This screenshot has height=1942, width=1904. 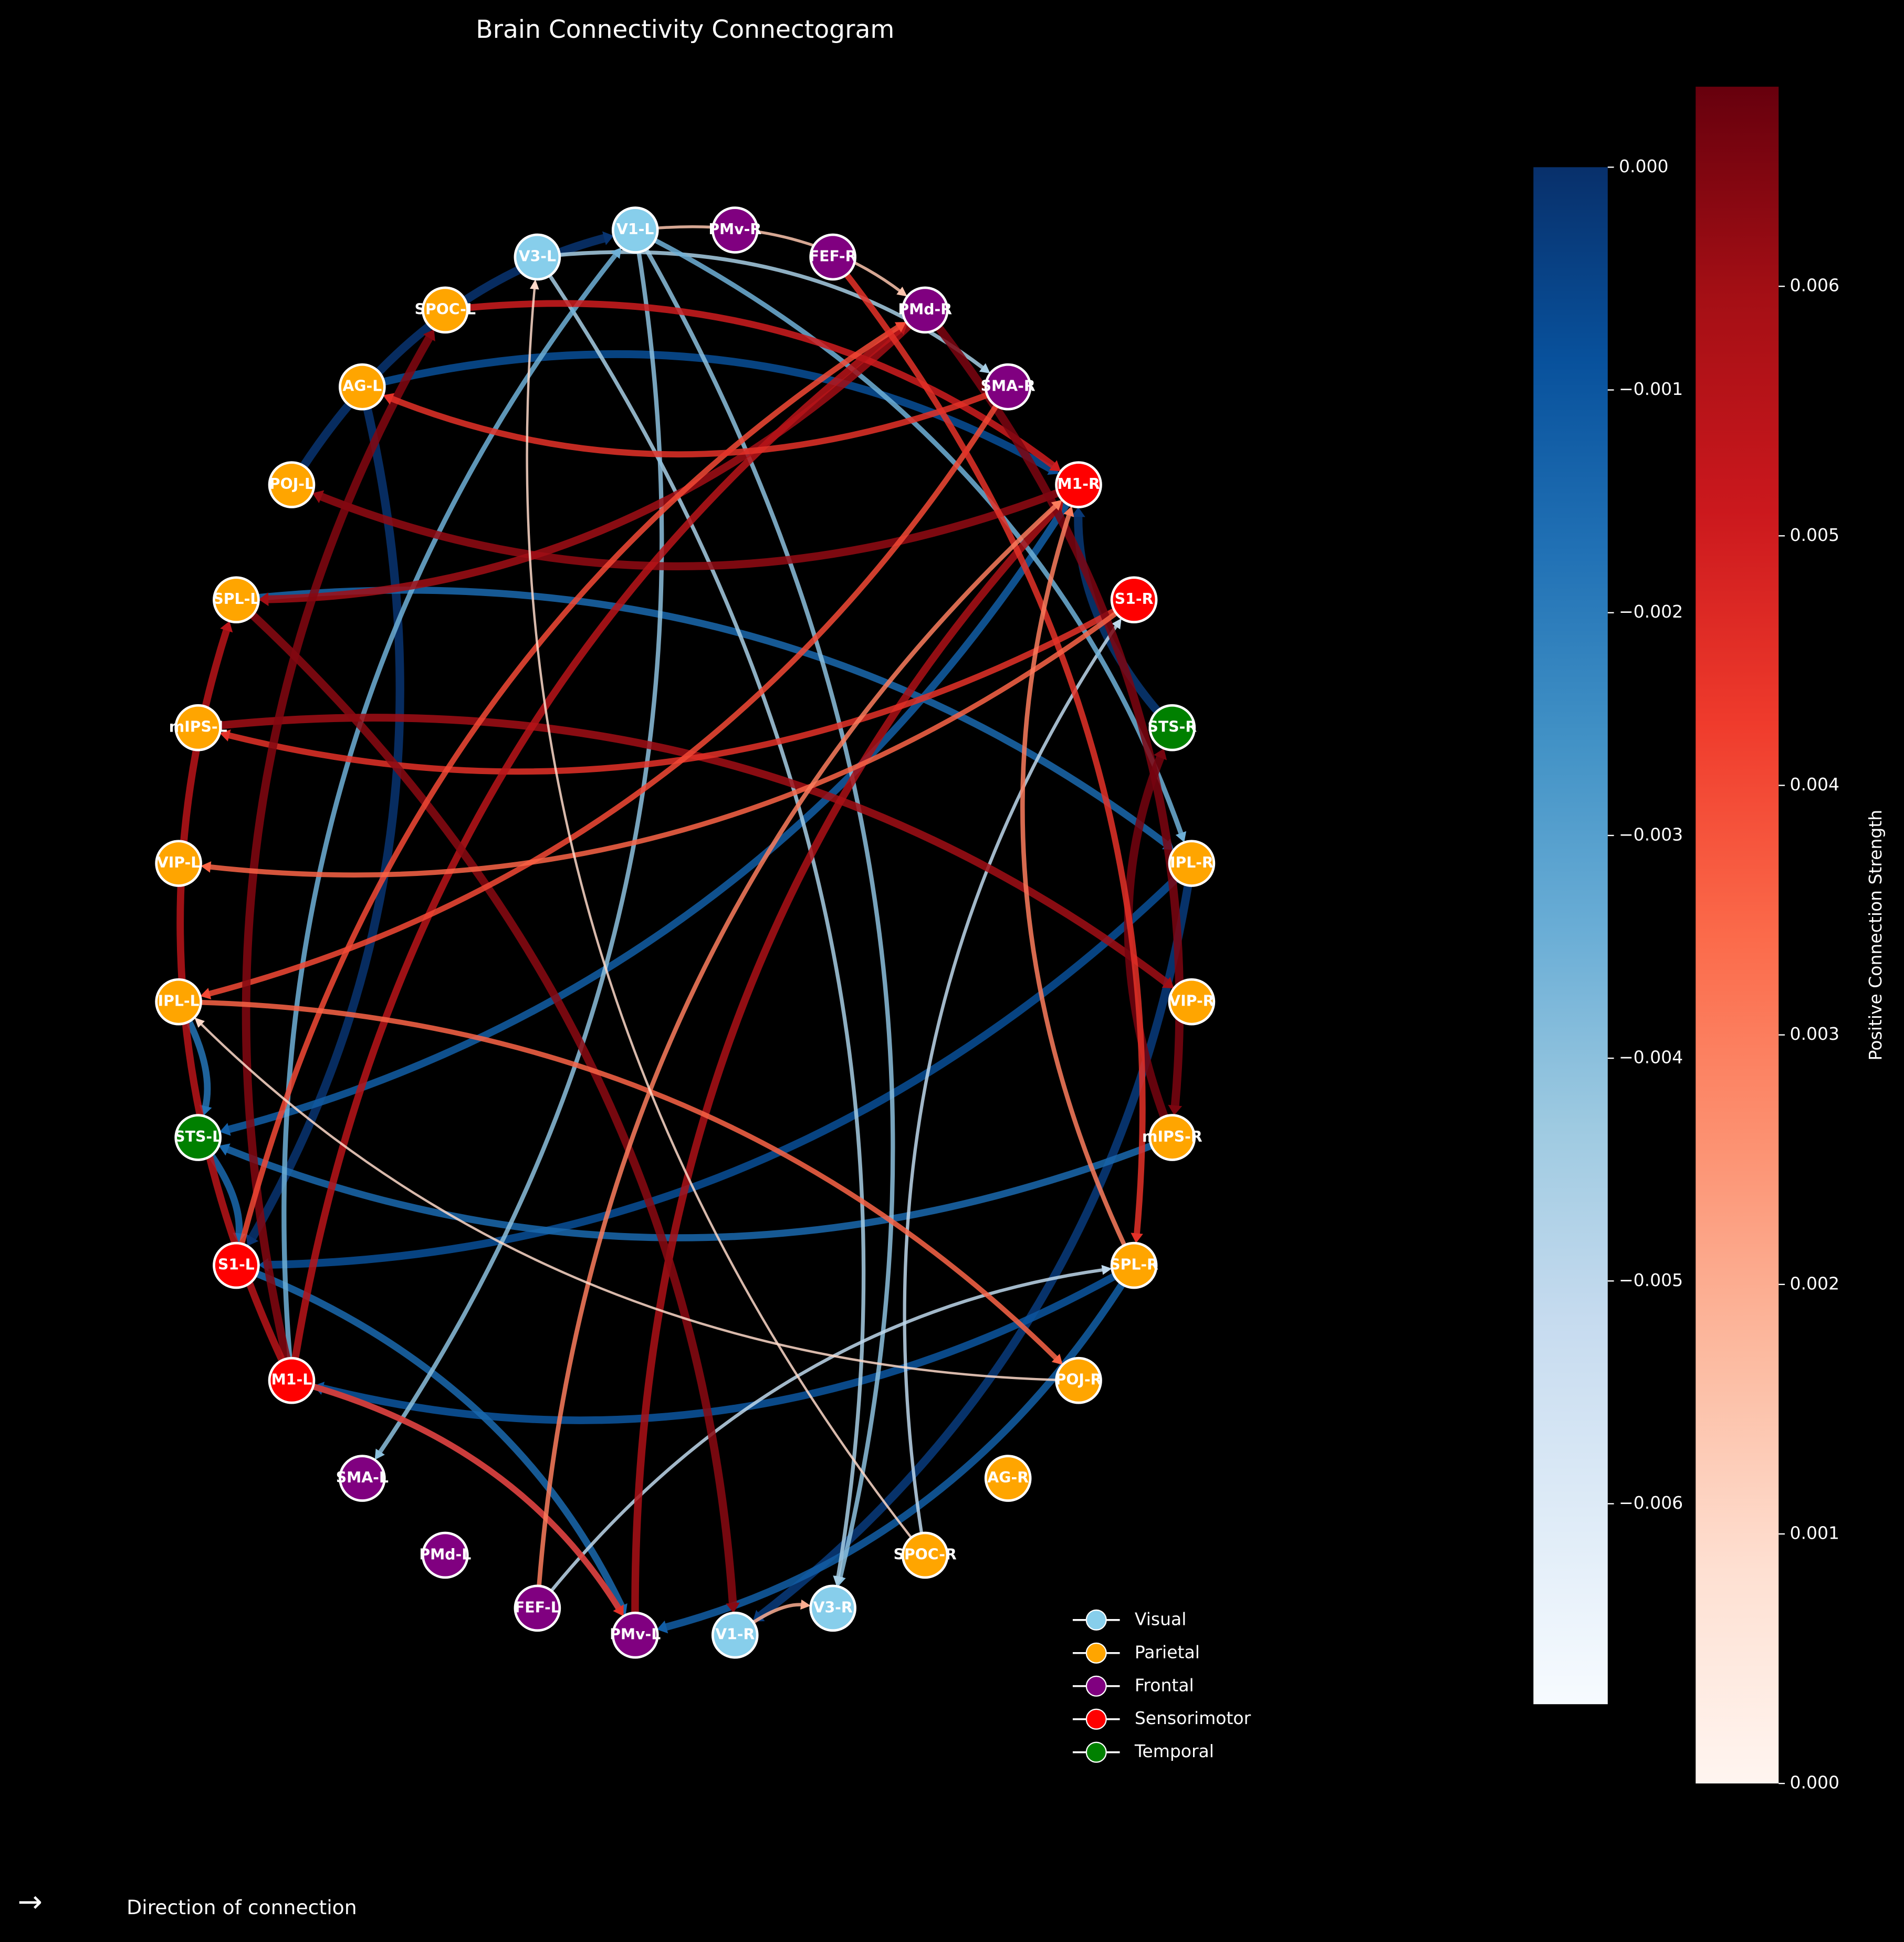 What do you see at coordinates (1814, 535) in the screenshot?
I see `colorbar-tick-label: 0.005` at bounding box center [1814, 535].